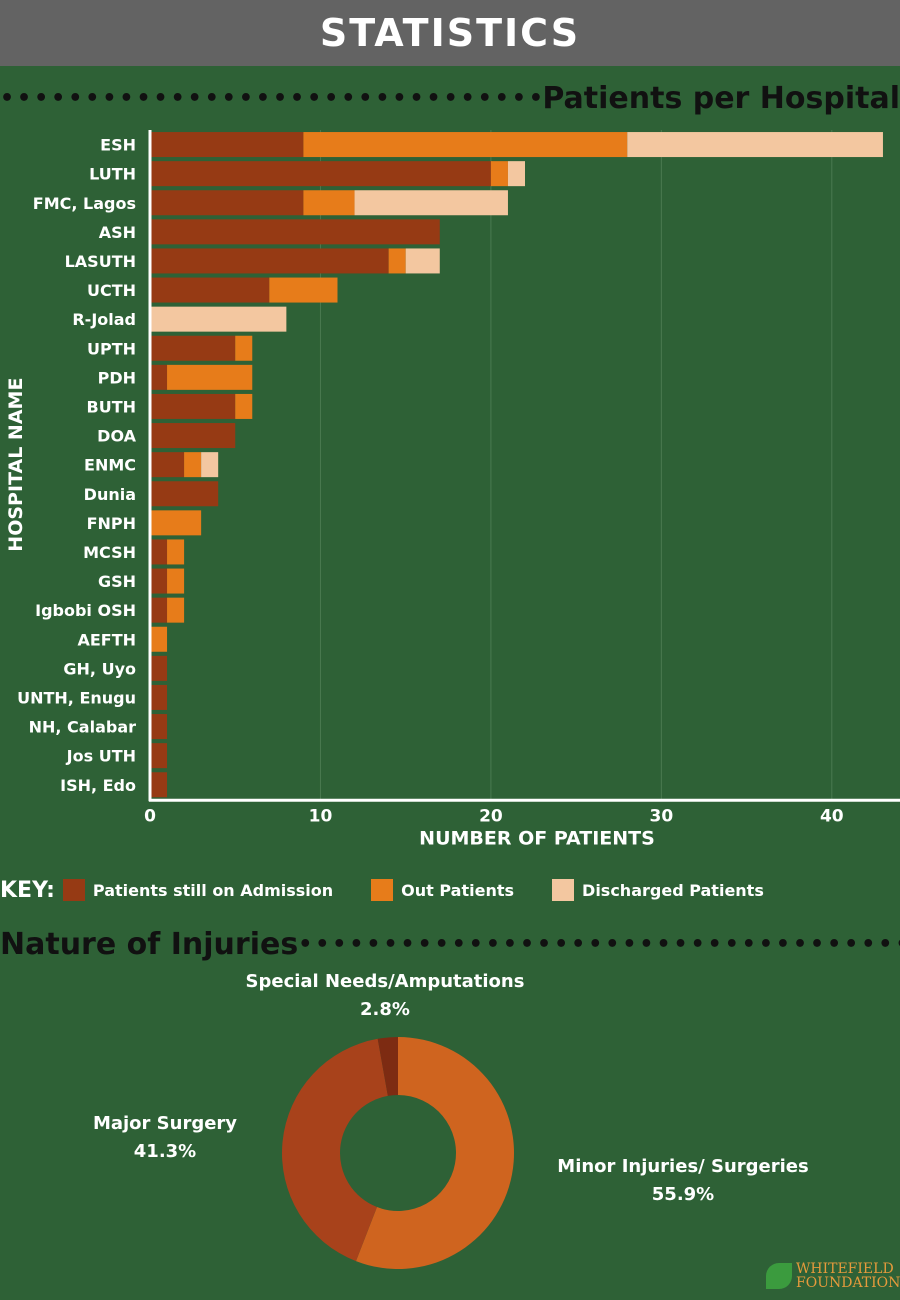 This screenshot has width=900, height=1300. What do you see at coordinates (111, 290) in the screenshot?
I see `y-tick-label: UCTH` at bounding box center [111, 290].